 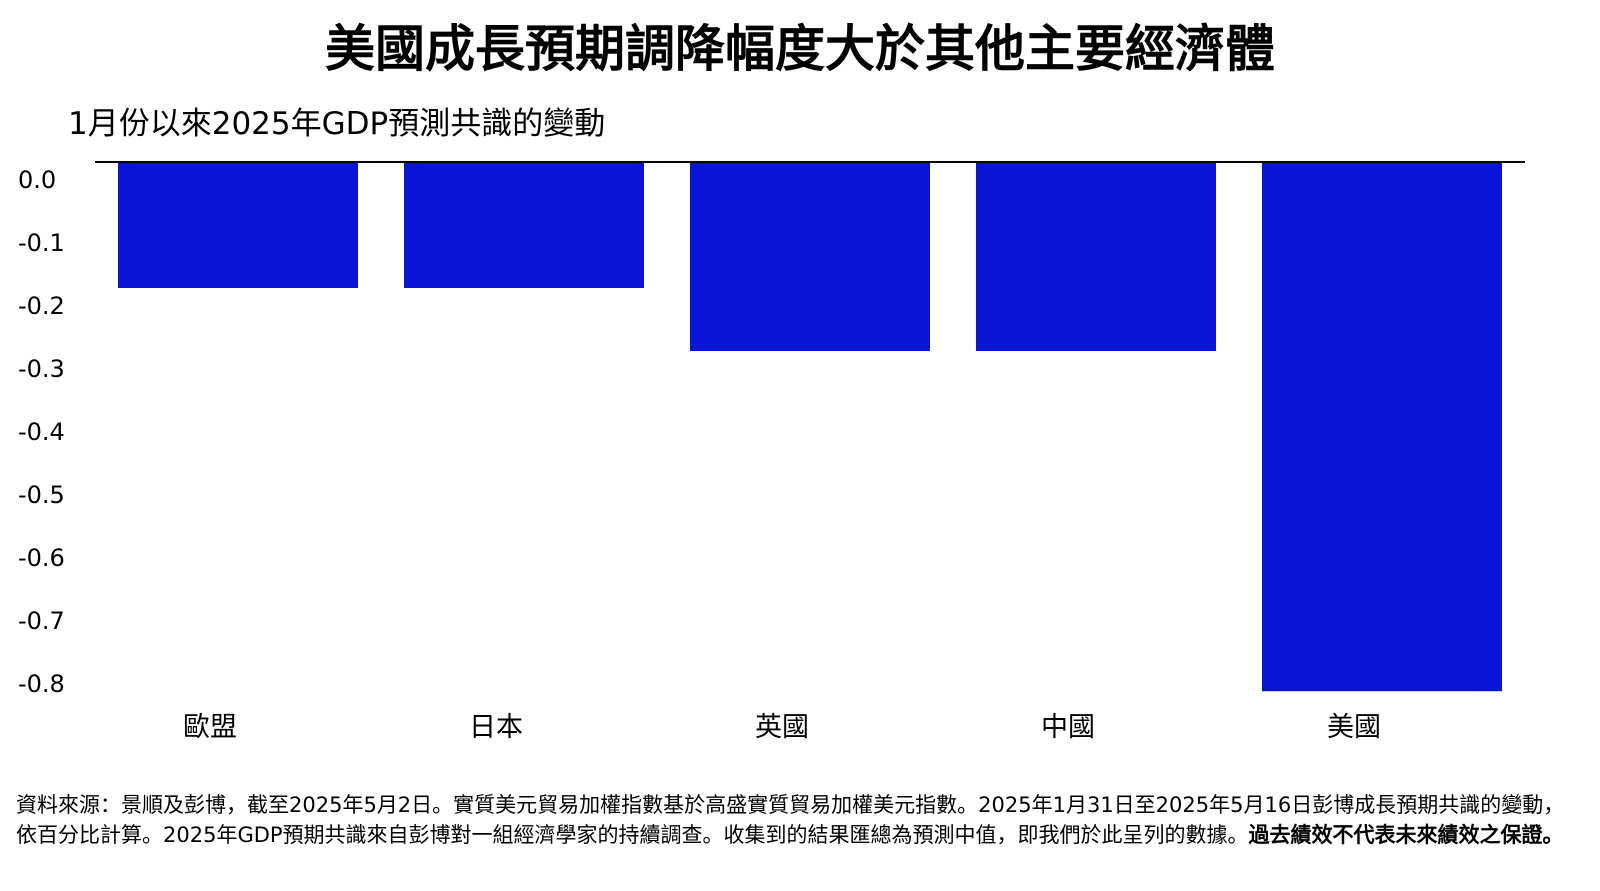 What do you see at coordinates (1068, 727) in the screenshot?
I see `x-category-label: 中國` at bounding box center [1068, 727].